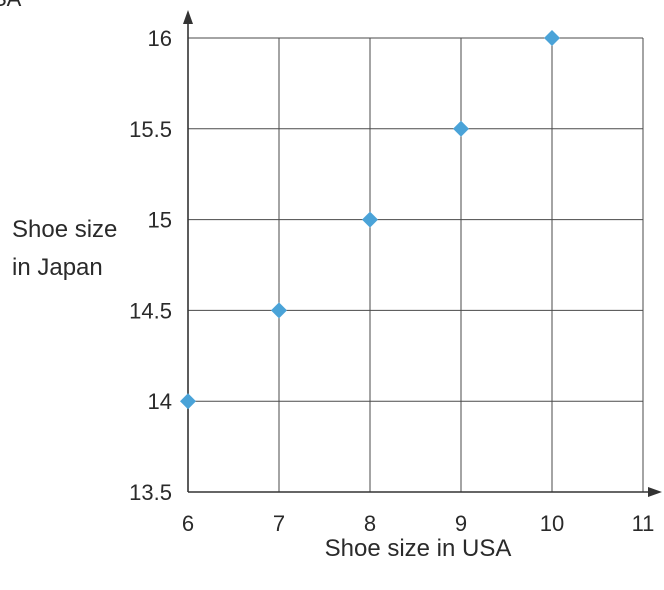 This screenshot has height=590, width=664. Describe the element at coordinates (461, 523) in the screenshot. I see `x-tick-label-3: 9` at that location.